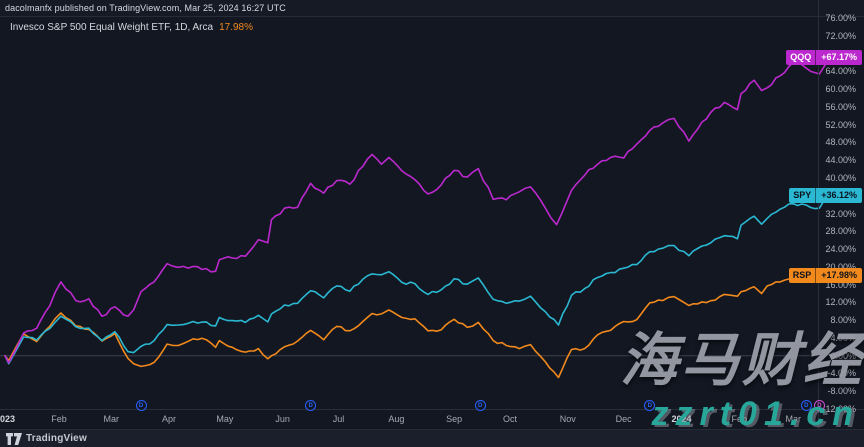  Describe the element at coordinates (840, 160) in the screenshot. I see `price-axis-label: 44.00%` at that location.